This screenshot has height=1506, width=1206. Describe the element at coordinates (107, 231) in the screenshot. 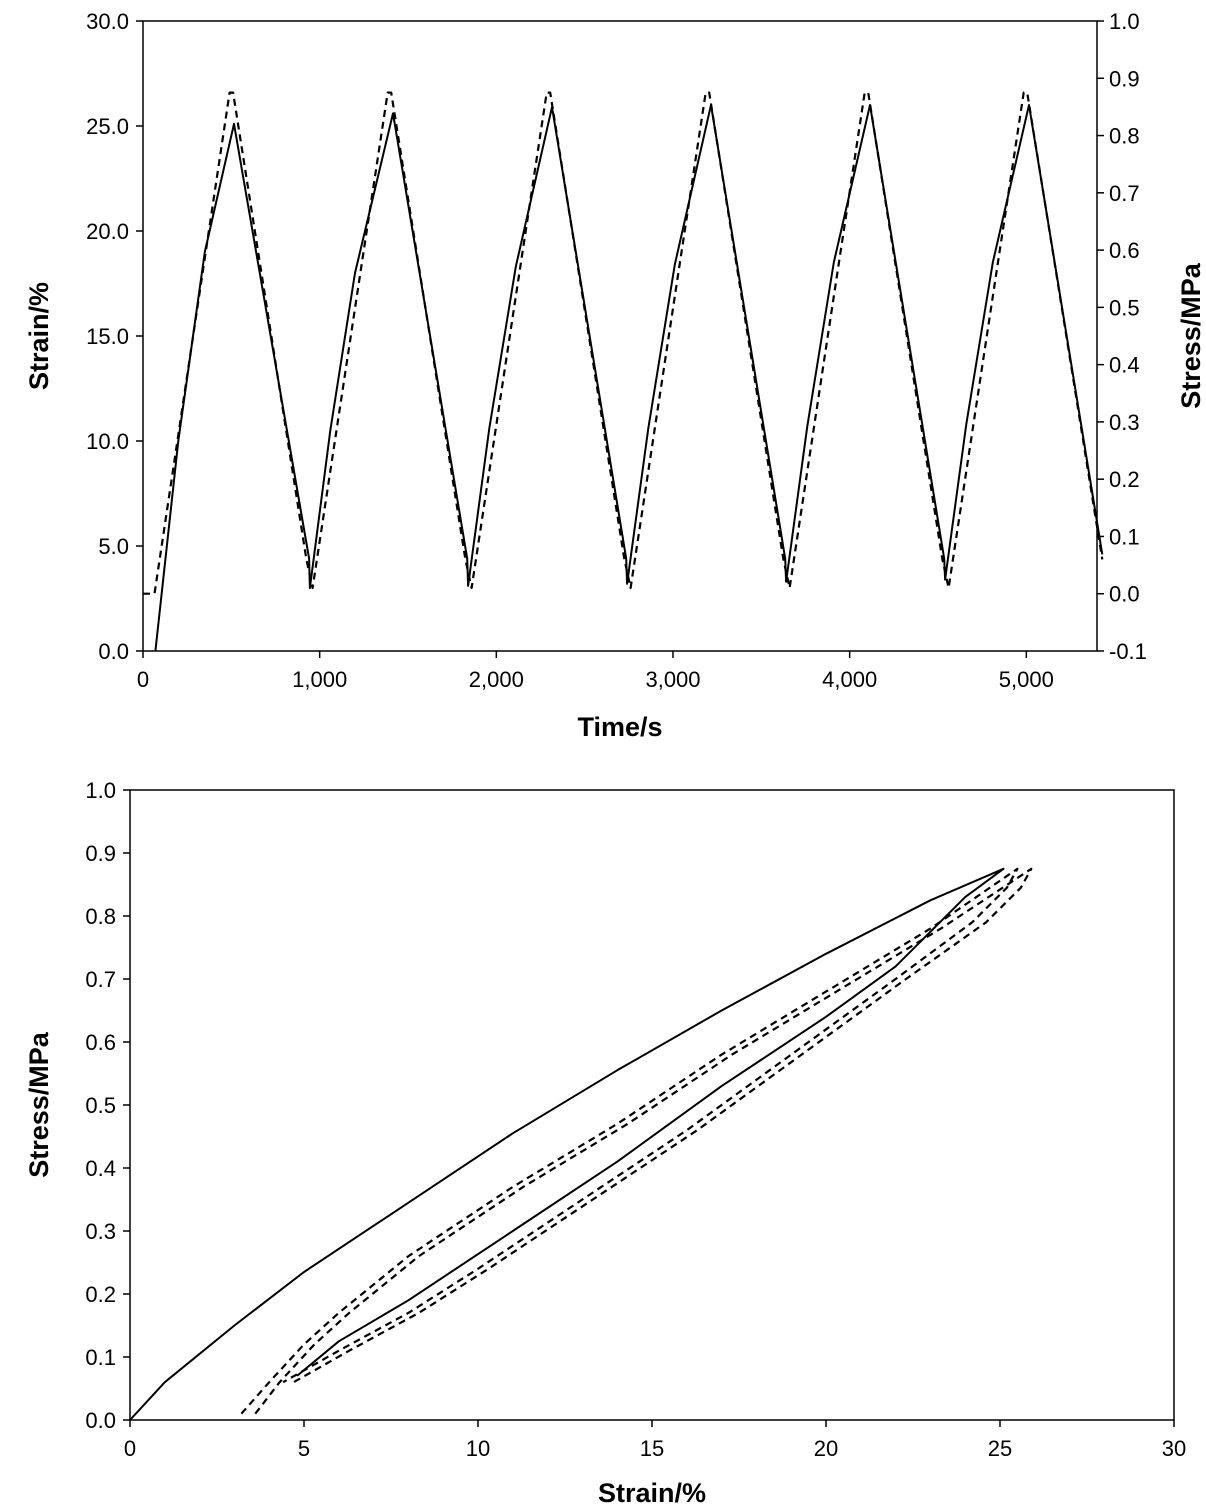

I see `y-tick-label: 20.0` at that location.